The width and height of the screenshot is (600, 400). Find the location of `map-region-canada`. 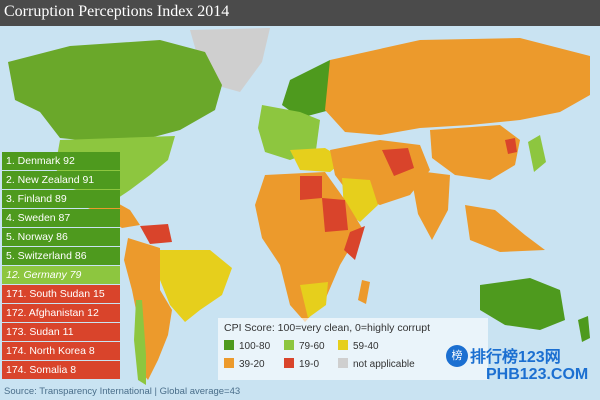

map-region-canada is located at coordinates (115, 91).